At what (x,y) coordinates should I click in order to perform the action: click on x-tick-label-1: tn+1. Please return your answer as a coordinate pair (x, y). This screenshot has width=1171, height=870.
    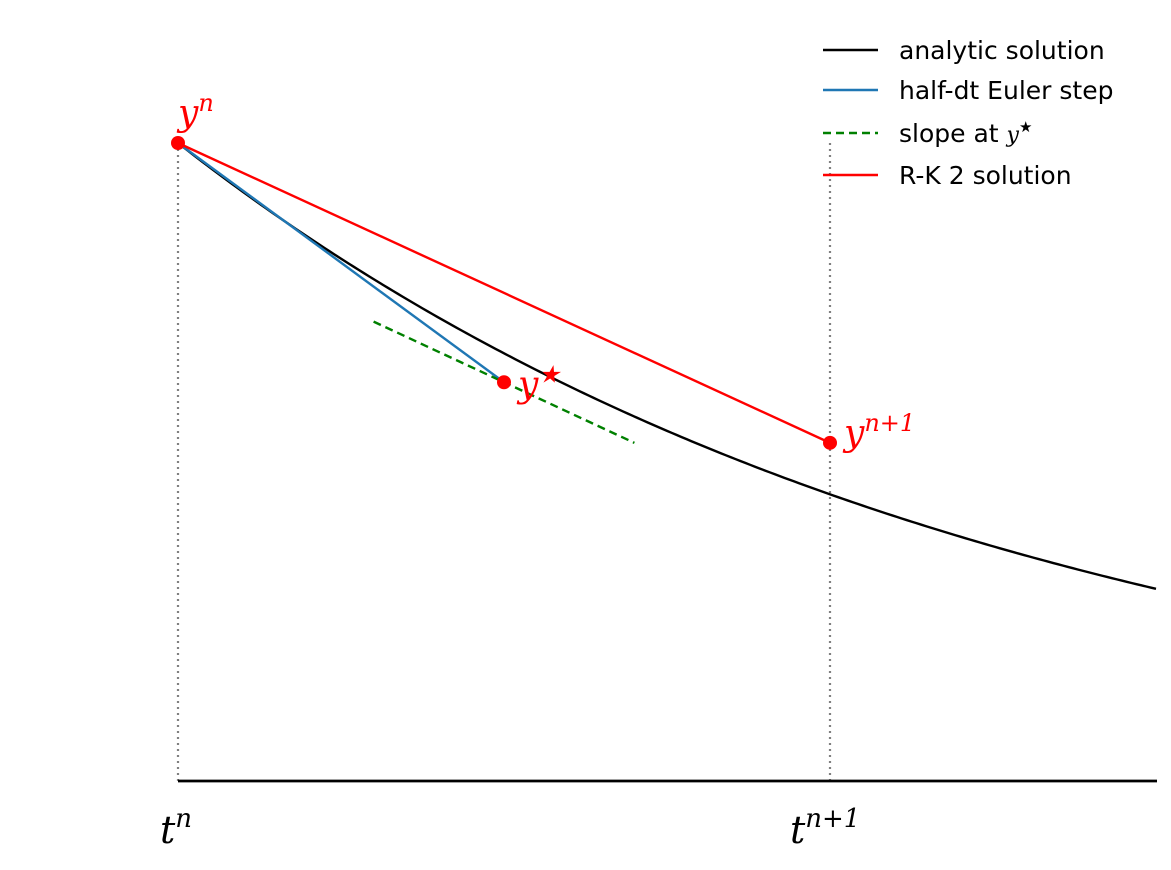
    Looking at the image, I should click on (825, 828).